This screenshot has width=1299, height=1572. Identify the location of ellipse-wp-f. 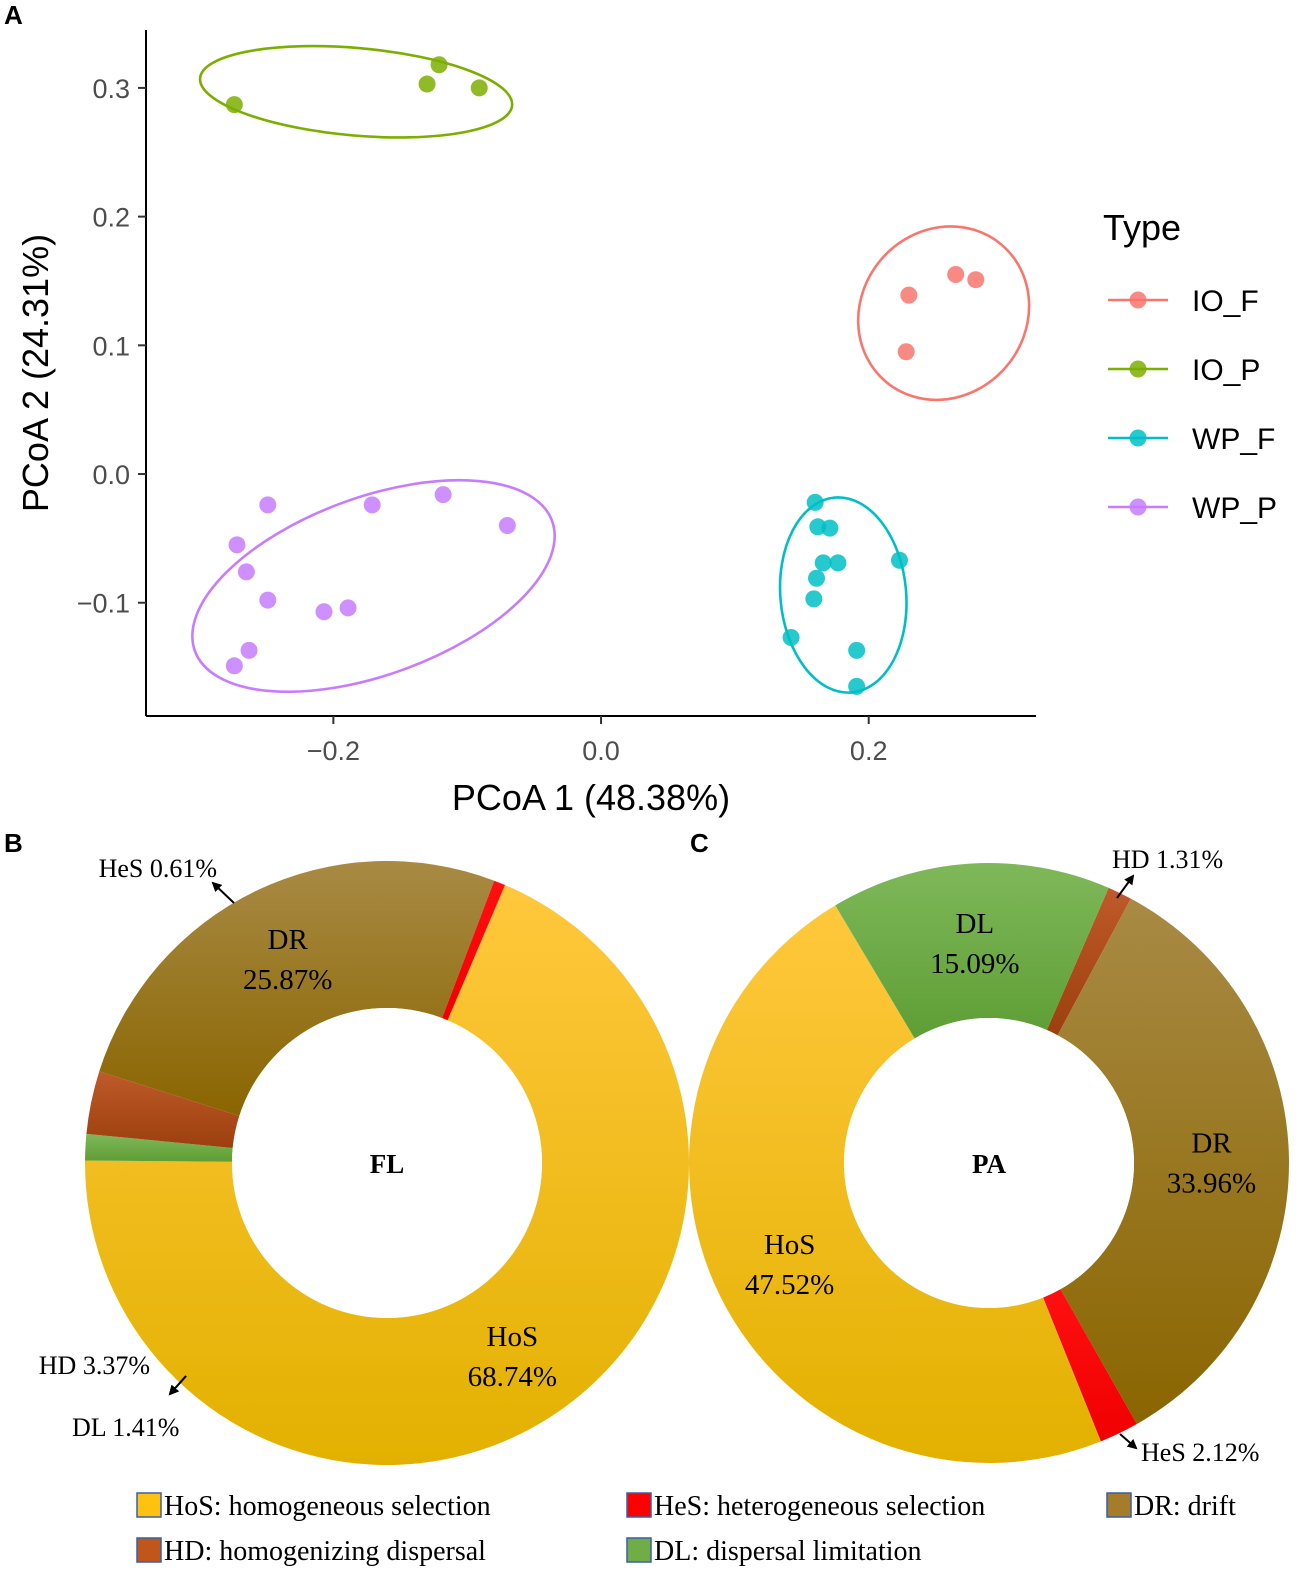
(843, 595).